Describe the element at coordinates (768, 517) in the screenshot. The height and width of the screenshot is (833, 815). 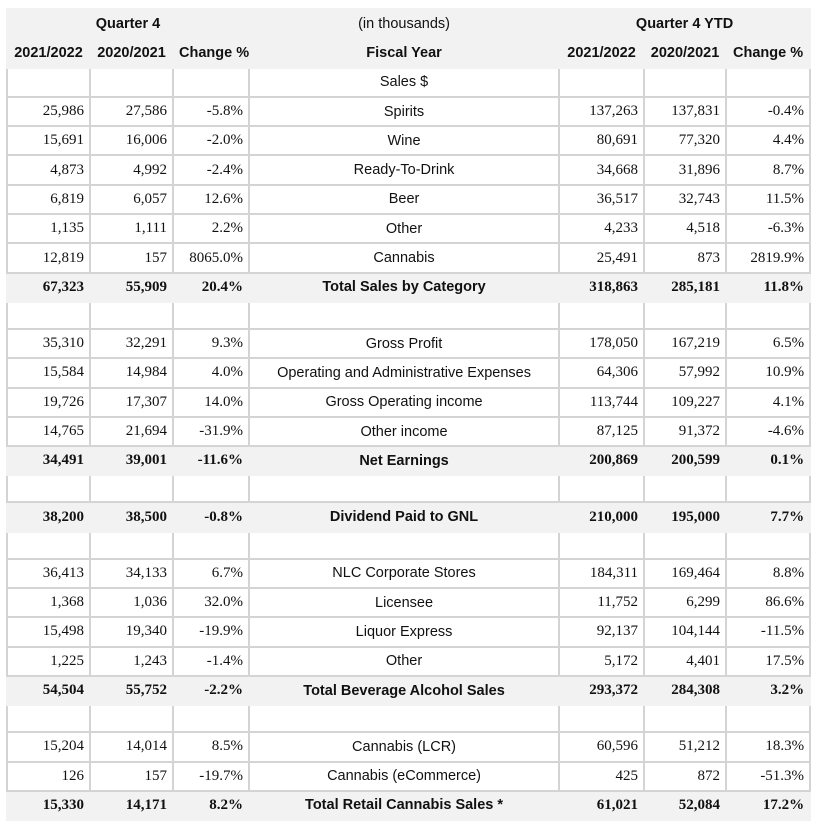
I see `cell-value: 7.7%` at that location.